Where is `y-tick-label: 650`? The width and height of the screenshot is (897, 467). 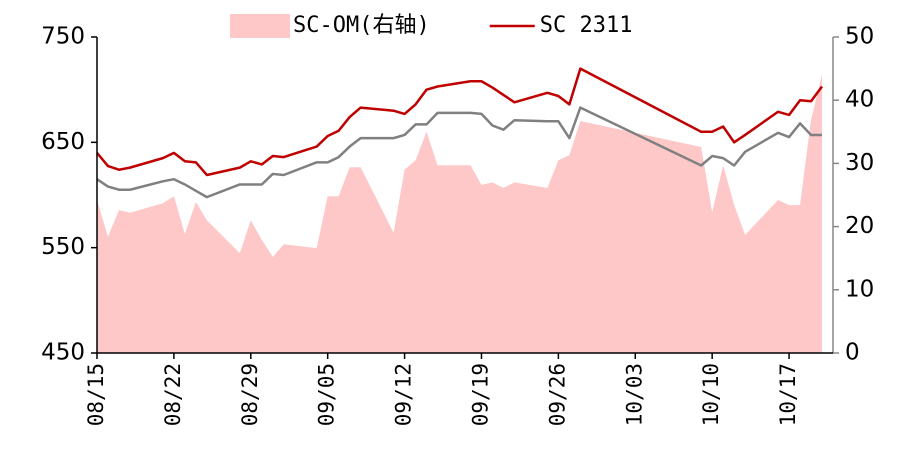 y-tick-label: 650 is located at coordinates (63, 142).